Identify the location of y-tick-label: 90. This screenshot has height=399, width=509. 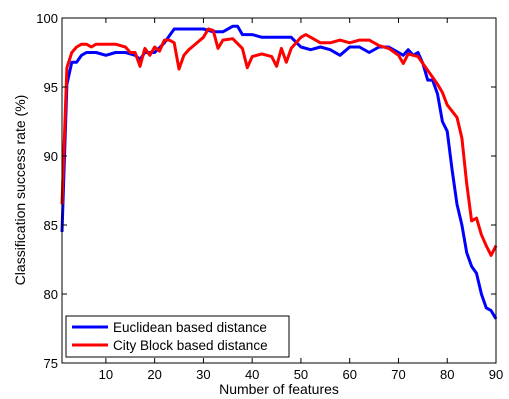
(51, 156).